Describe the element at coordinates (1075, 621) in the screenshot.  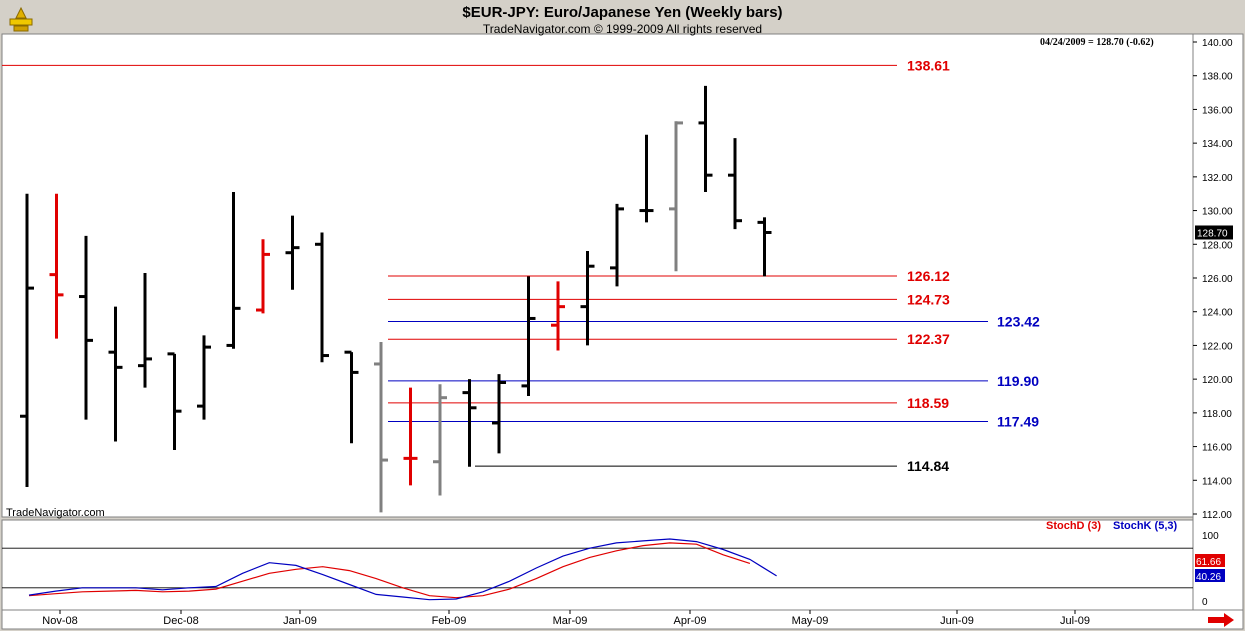
I see `x-tick-label: Jul-09` at that location.